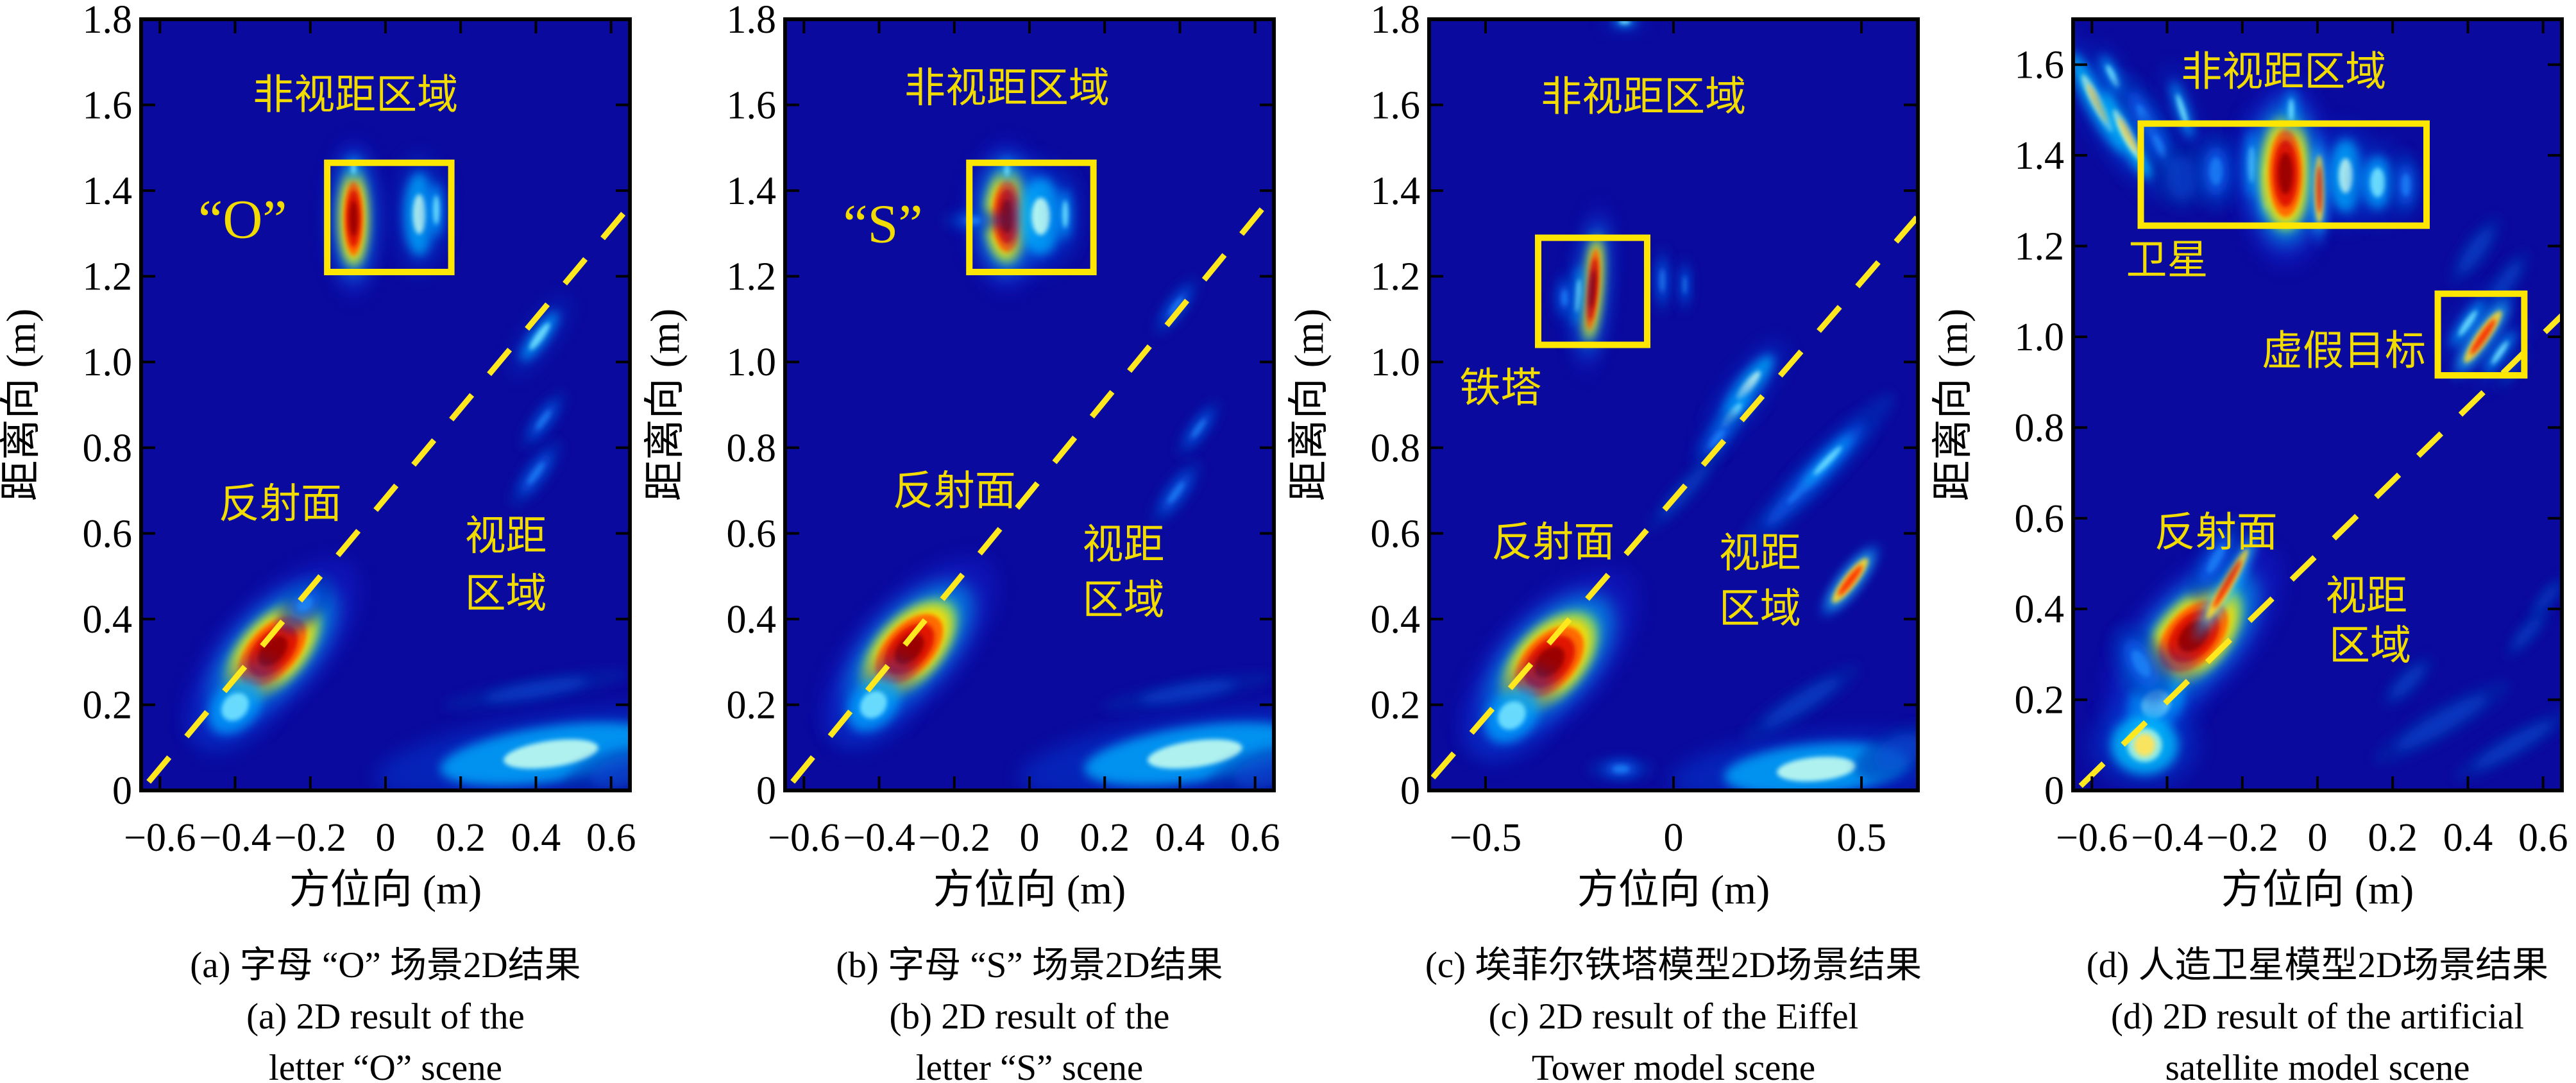 The height and width of the screenshot is (1083, 2576). Describe the element at coordinates (882, 223) in the screenshot. I see `annotation-label: “S”` at that location.